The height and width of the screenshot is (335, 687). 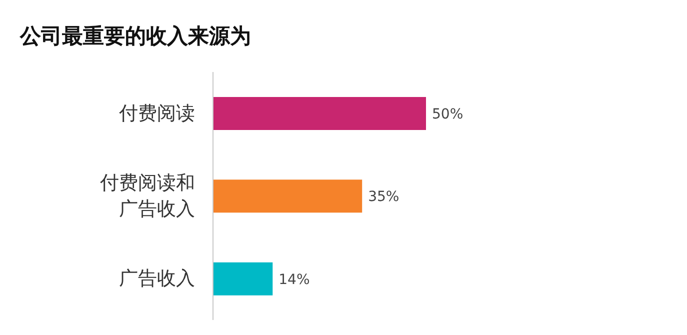 What do you see at coordinates (156, 113) in the screenshot?
I see `y-tick-label: 付费阅读` at bounding box center [156, 113].